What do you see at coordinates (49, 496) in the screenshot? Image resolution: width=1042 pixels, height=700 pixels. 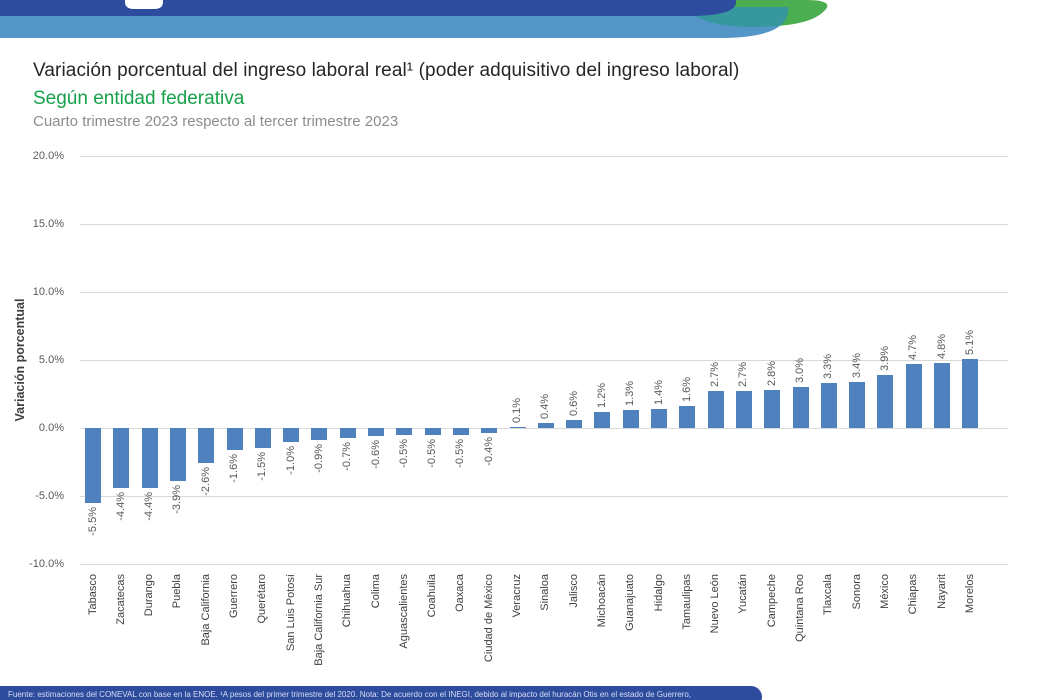 I see `y-tick-label: -5.0%` at bounding box center [49, 496].